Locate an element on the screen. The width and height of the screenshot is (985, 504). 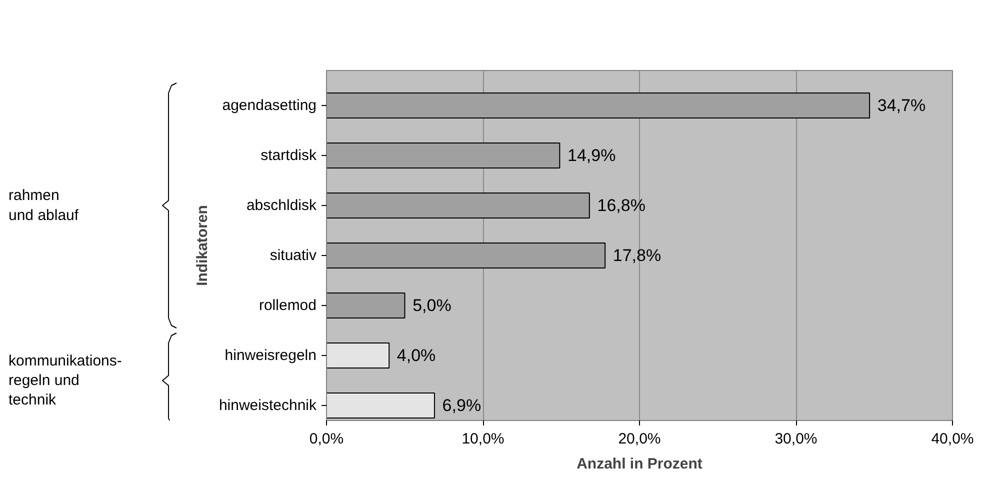
y-tick-label: hinweisregeln is located at coordinates (270, 355).